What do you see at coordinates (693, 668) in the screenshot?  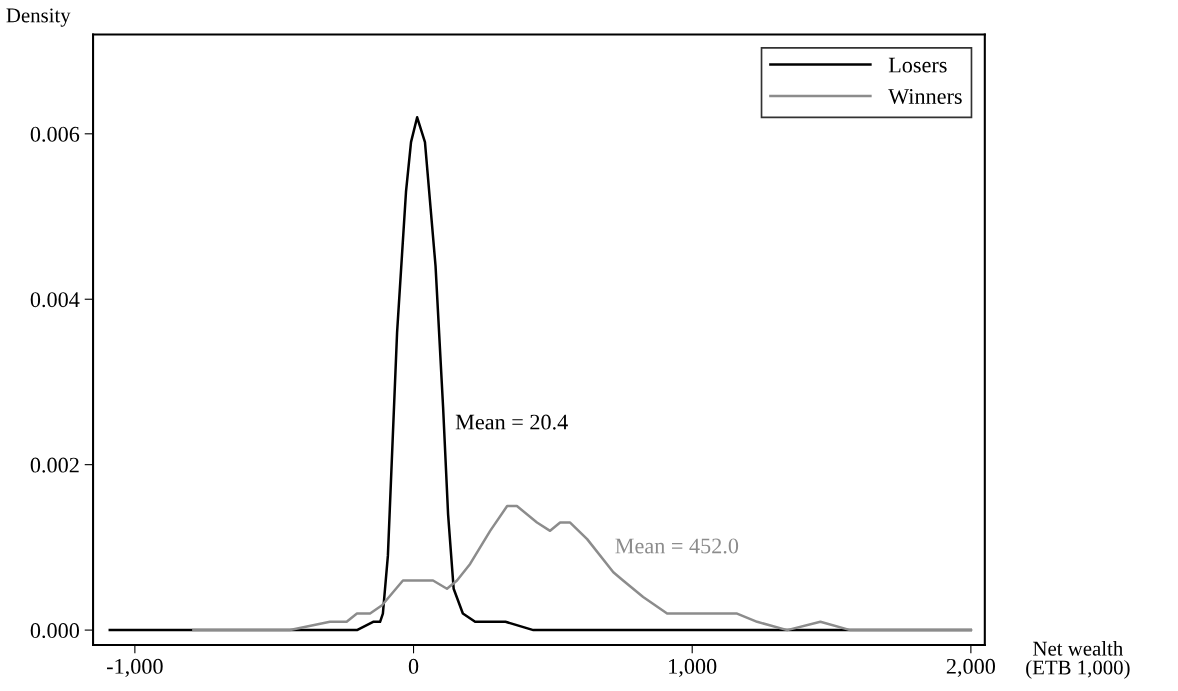 I see `x-tick-label: 1,000` at bounding box center [693, 668].